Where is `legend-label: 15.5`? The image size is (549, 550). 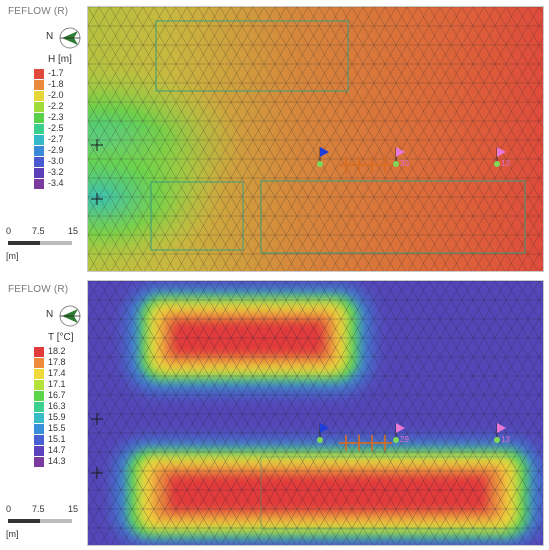 legend-label: 15.5 is located at coordinates (57, 428).